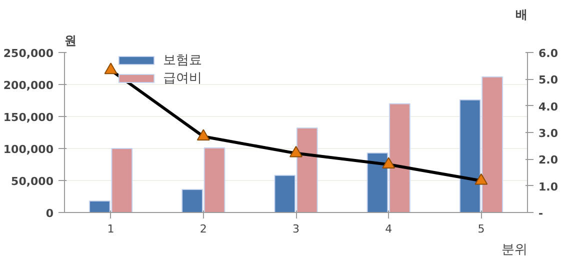 This screenshot has width=572, height=272. Describe the element at coordinates (182, 60) in the screenshot. I see `legend-label: 보험료` at that location.